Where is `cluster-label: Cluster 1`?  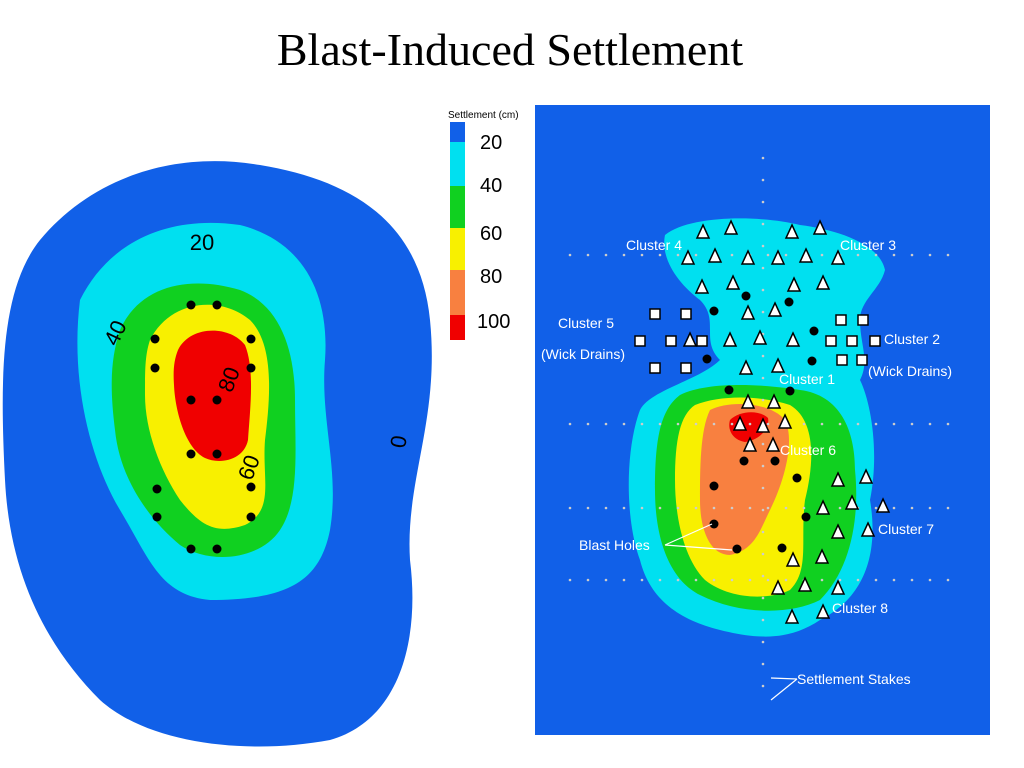
cluster-label: Cluster 1 is located at coordinates (807, 379).